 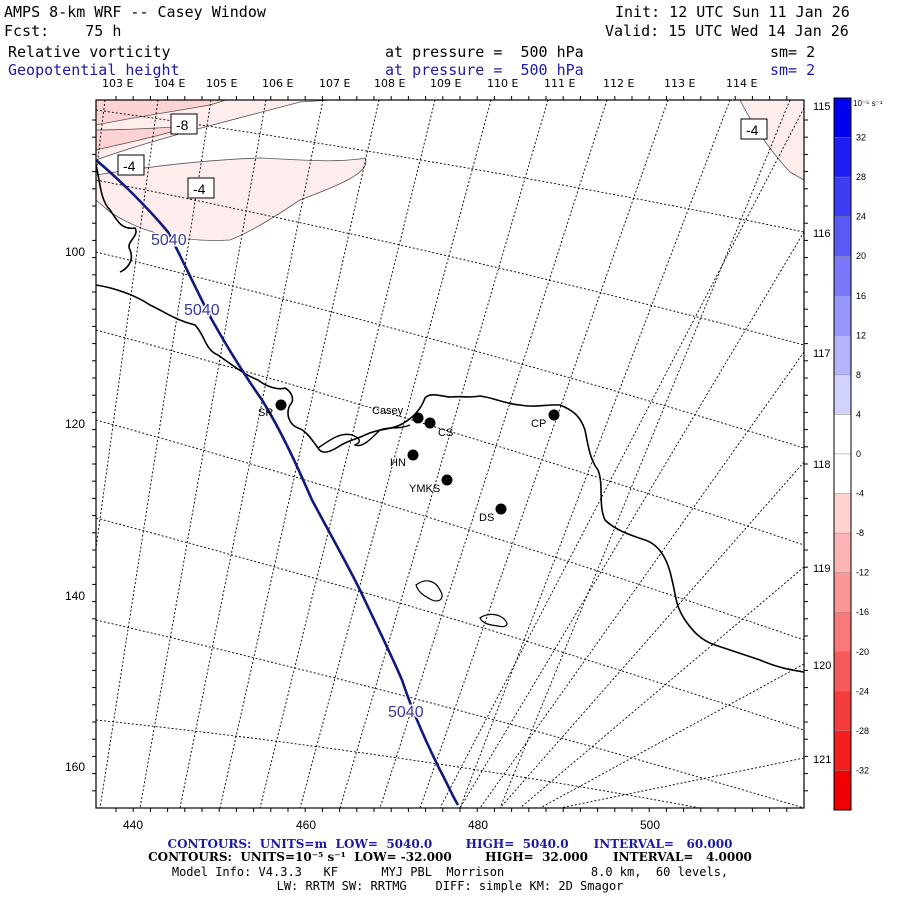 I want to click on colorbar-label: -20, so click(x=862, y=652).